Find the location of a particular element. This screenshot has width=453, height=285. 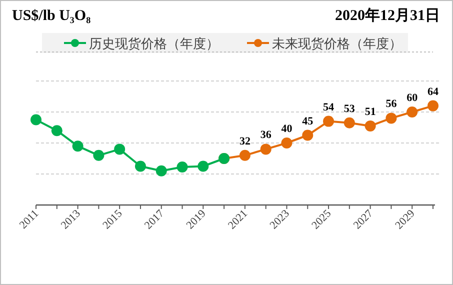

data-label: 60 is located at coordinates (412, 98).